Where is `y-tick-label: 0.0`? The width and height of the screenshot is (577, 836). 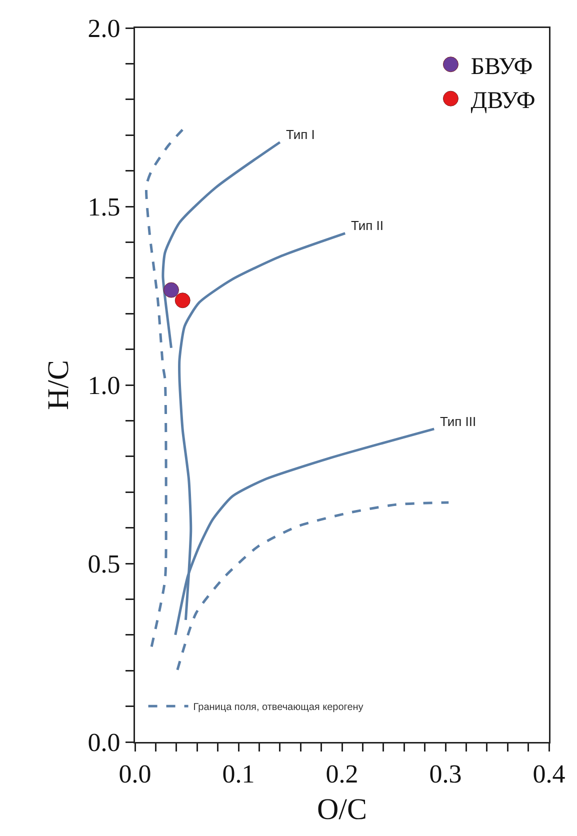
y-tick-label: 0.0 is located at coordinates (104, 743).